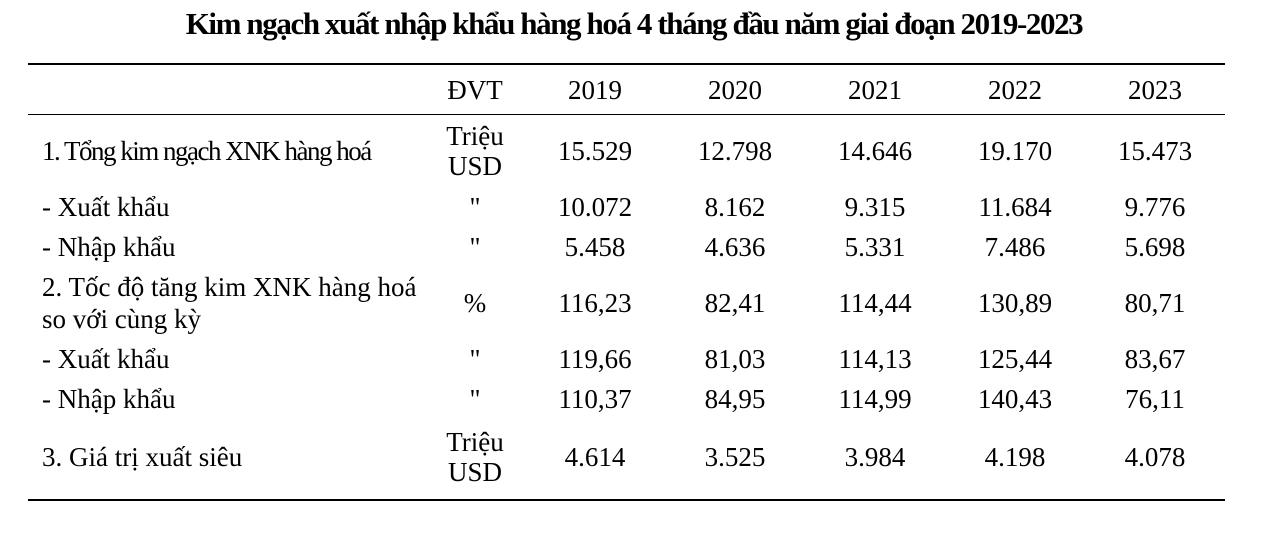  Describe the element at coordinates (1015, 89) in the screenshot. I see `header-year-2022: 2022` at that location.